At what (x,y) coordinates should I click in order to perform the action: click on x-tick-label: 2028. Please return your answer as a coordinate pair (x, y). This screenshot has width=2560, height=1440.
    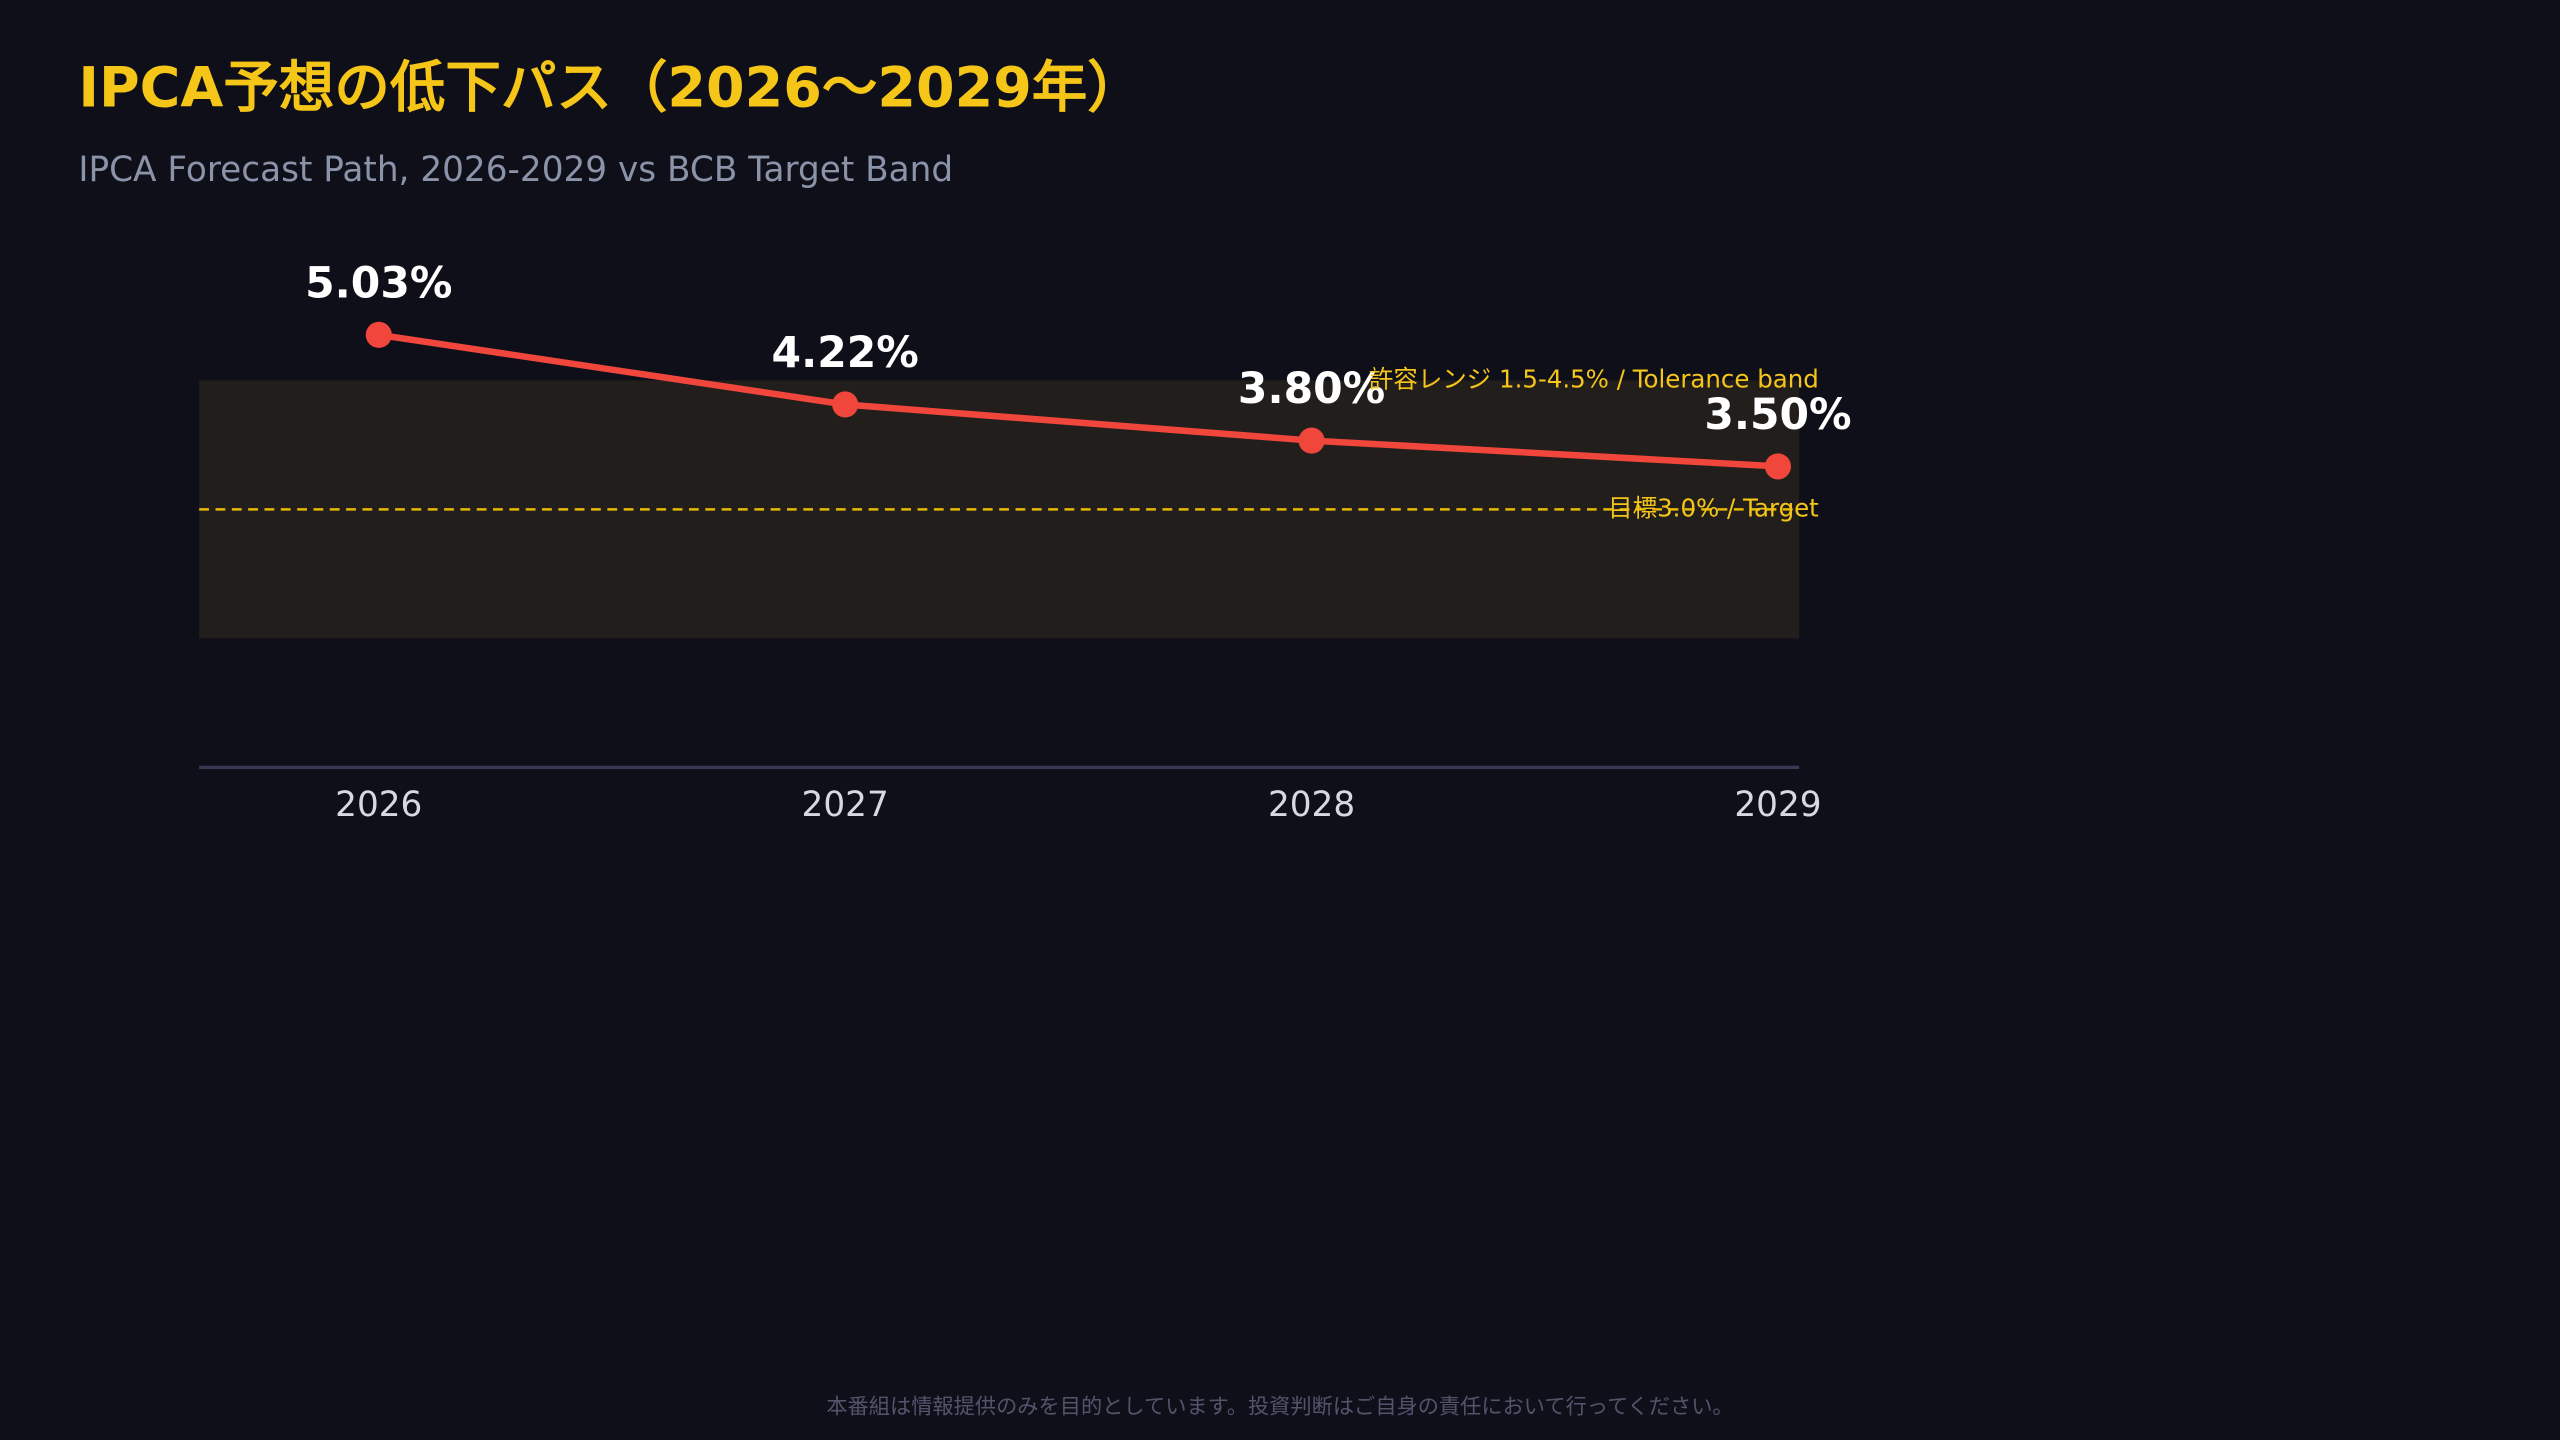
    Looking at the image, I should click on (1311, 805).